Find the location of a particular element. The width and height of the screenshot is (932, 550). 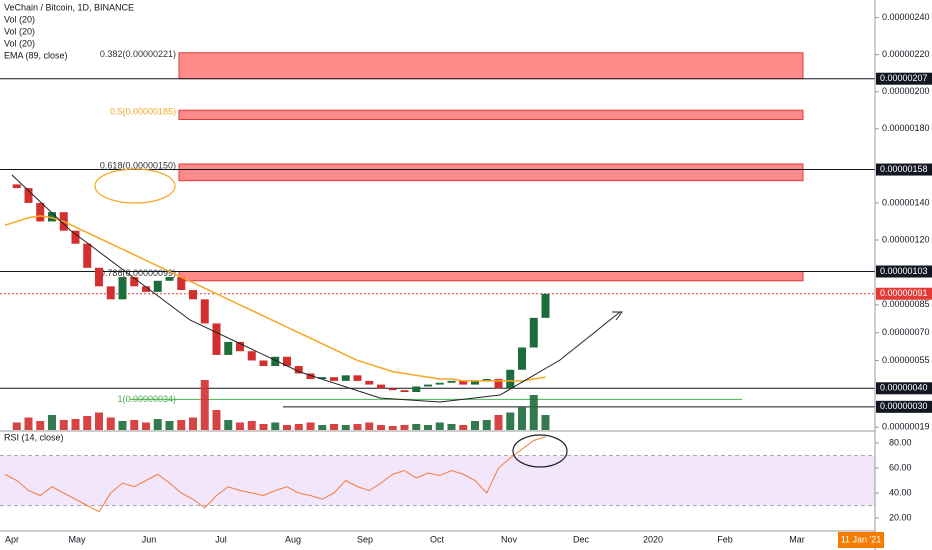

rsi-ellipse is located at coordinates (540, 451).